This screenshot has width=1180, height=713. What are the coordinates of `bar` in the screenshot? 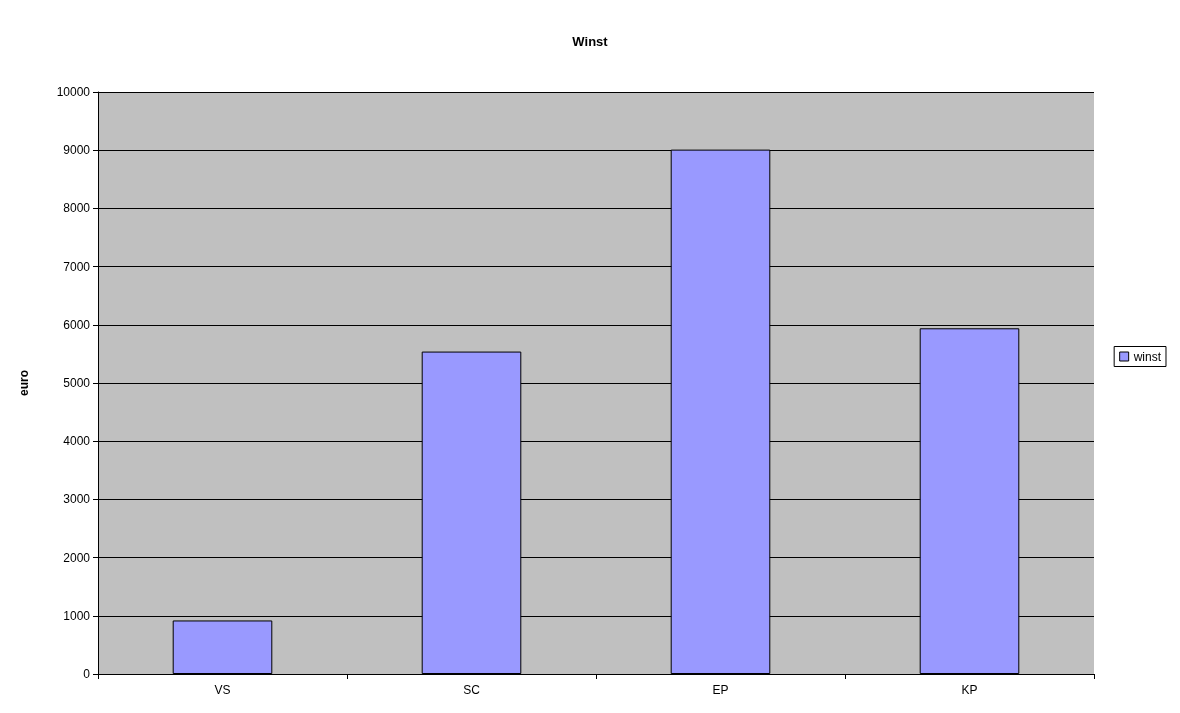 It's located at (222, 647).